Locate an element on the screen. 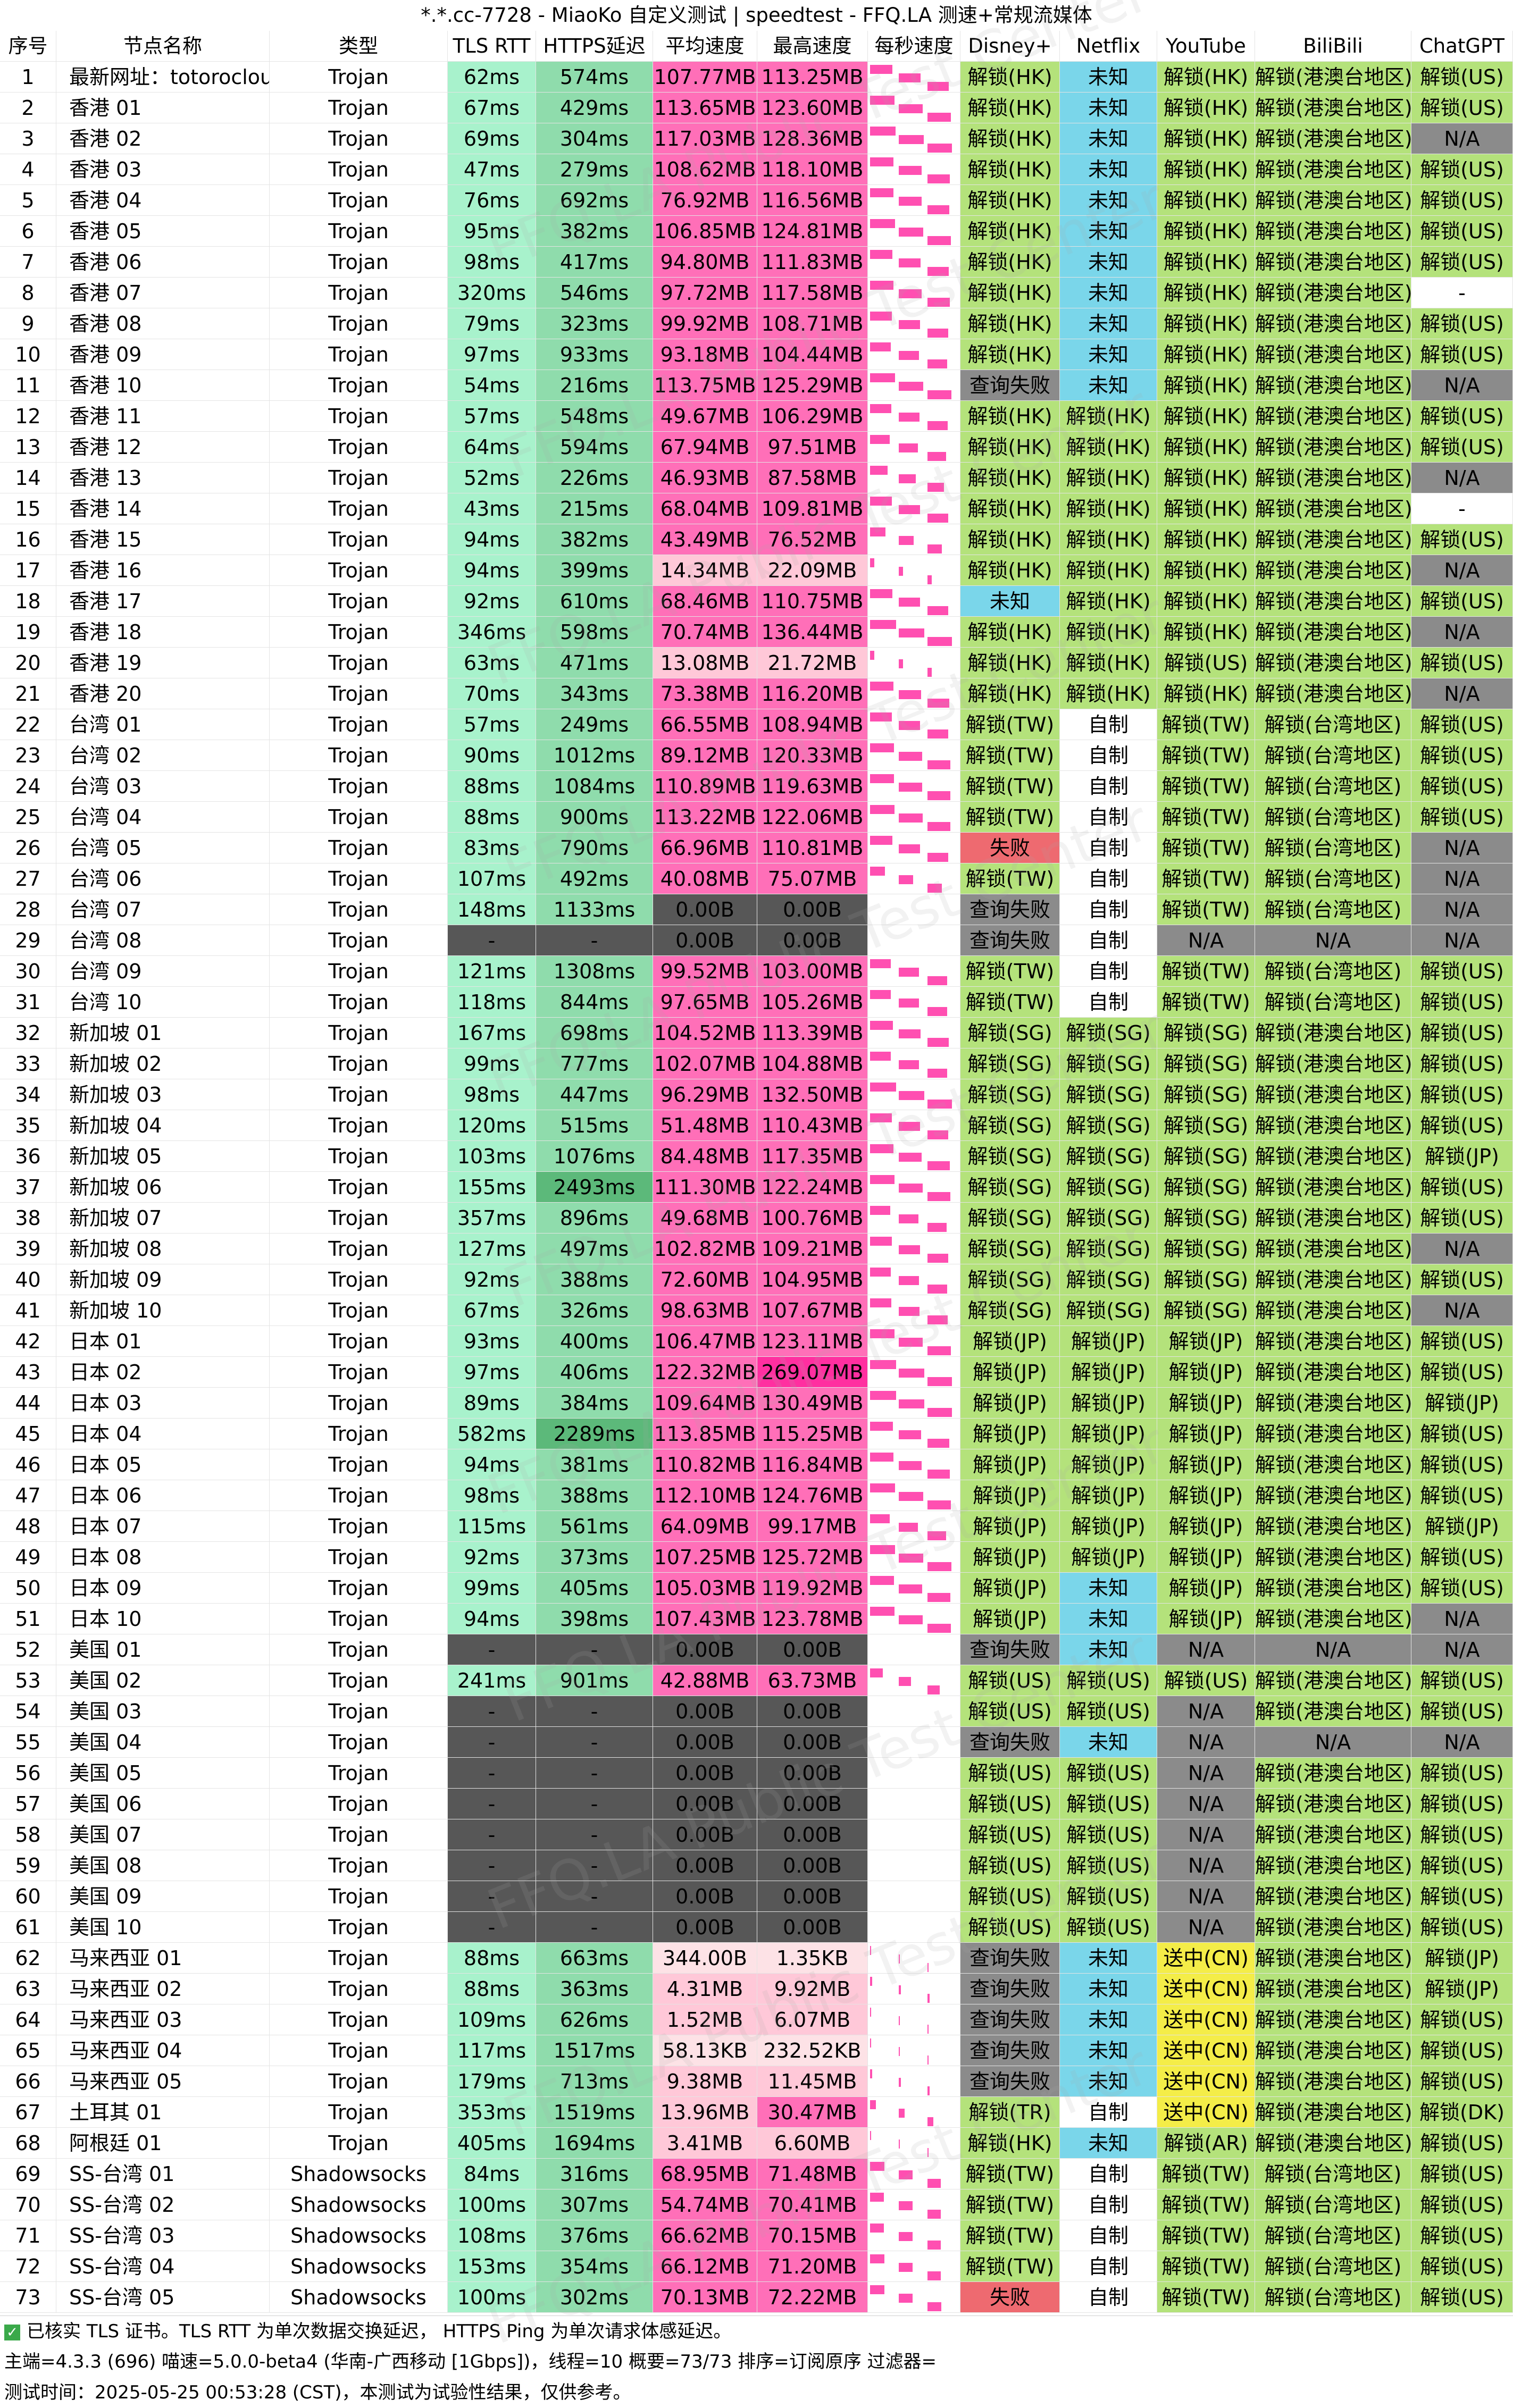 The height and width of the screenshot is (2408, 1513). cell-ping: 2289ms is located at coordinates (594, 1434).